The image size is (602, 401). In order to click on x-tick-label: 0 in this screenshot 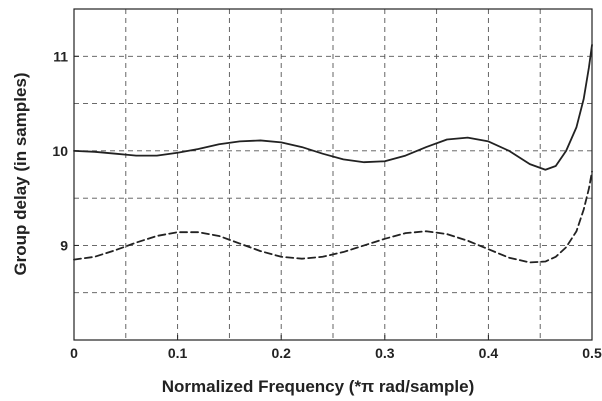, I will do `click(74, 353)`.